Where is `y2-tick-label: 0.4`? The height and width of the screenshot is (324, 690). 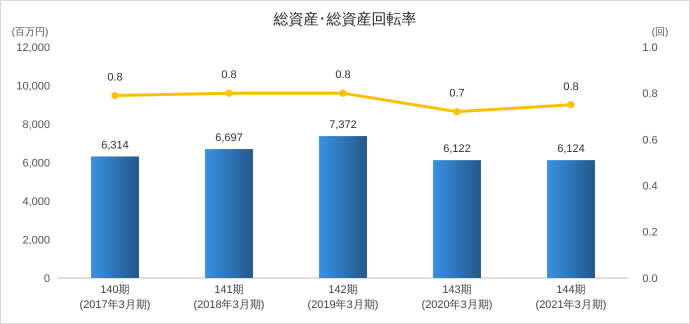
y2-tick-label: 0.4 is located at coordinates (650, 186).